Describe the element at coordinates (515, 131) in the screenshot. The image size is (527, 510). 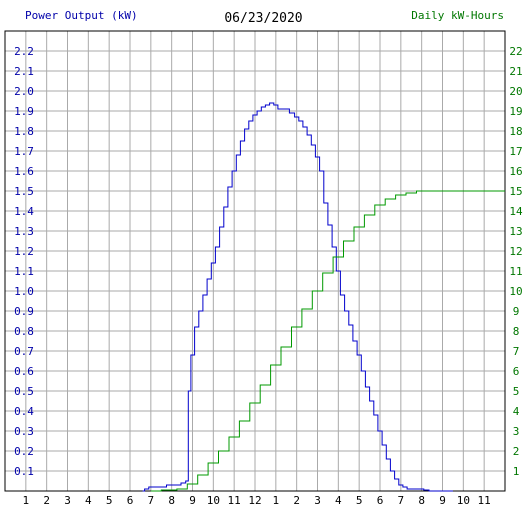
I see `right-tick-label: 18` at that location.